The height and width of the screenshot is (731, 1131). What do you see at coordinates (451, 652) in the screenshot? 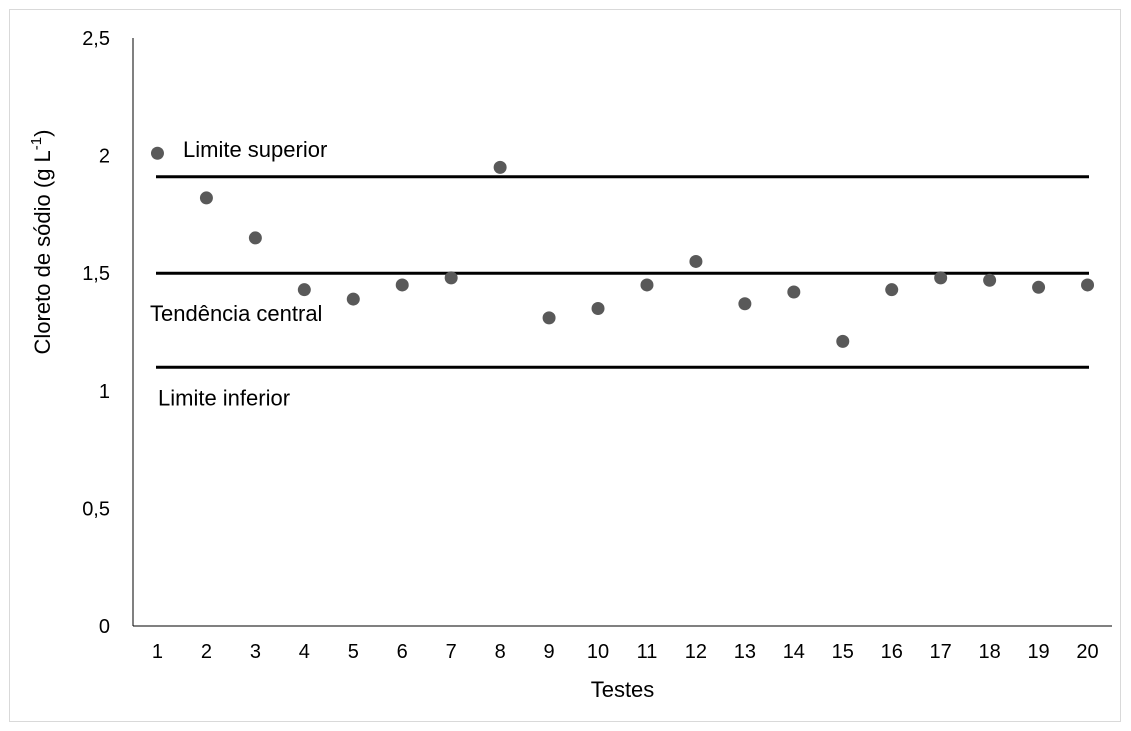
I see `x-tick-label: 7` at bounding box center [451, 652].